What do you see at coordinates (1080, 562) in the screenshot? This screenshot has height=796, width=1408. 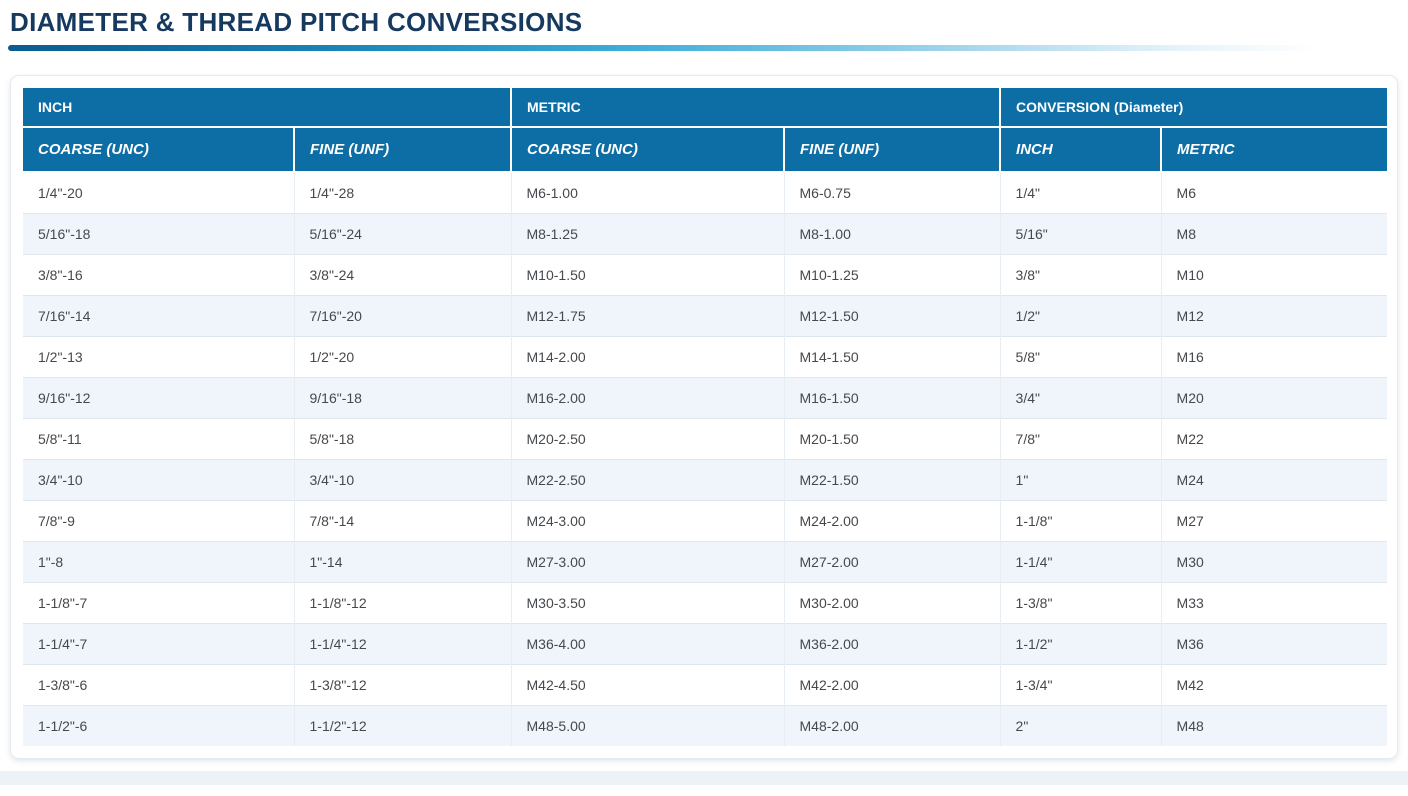 I see `table-cell: 1-1/4"` at bounding box center [1080, 562].